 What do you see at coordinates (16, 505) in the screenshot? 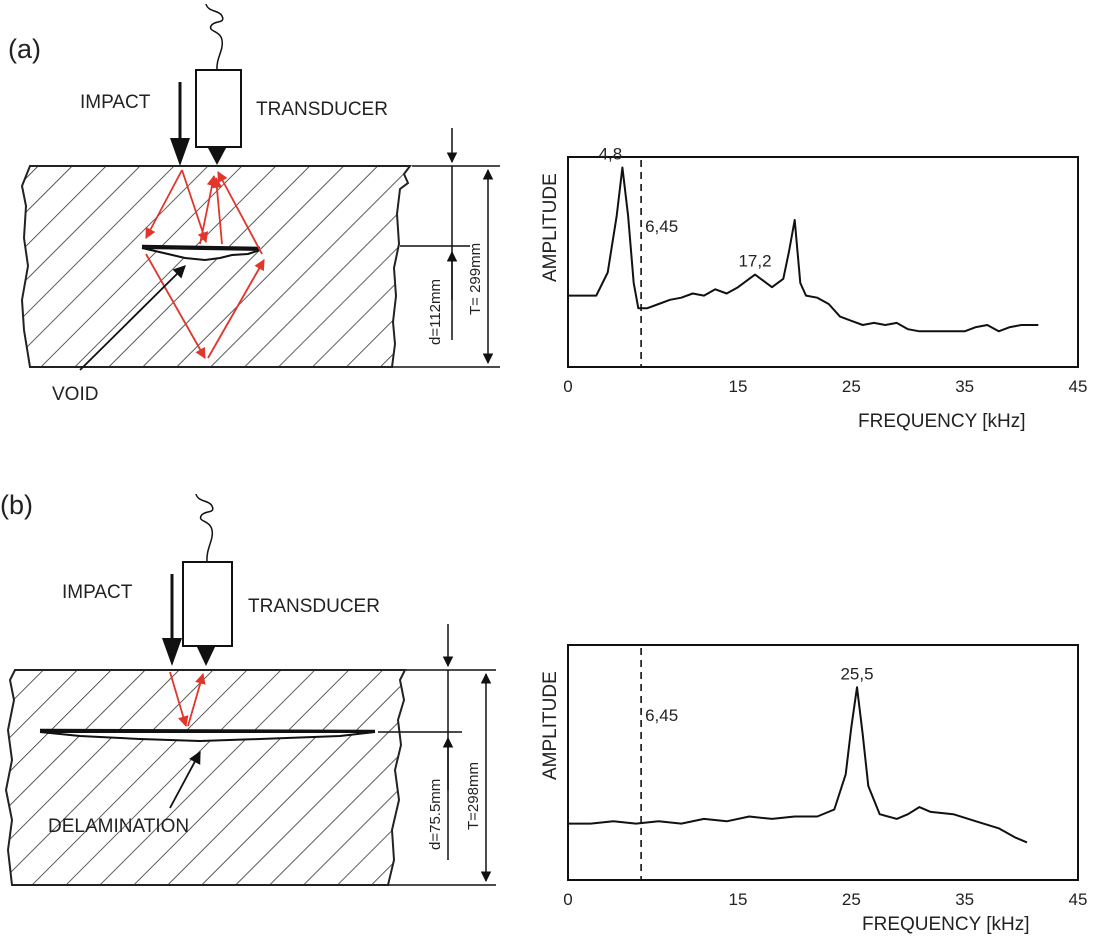
I see `panel-b-label: (b)` at bounding box center [16, 505].